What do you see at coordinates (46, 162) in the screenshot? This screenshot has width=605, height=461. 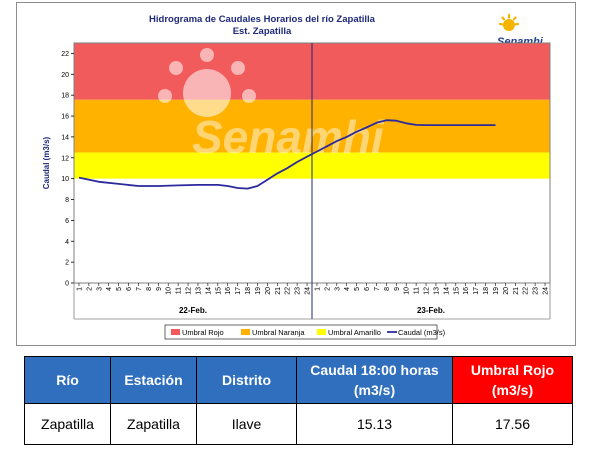 I see `y-axis-title: Caudal (m3/s)` at bounding box center [46, 162].